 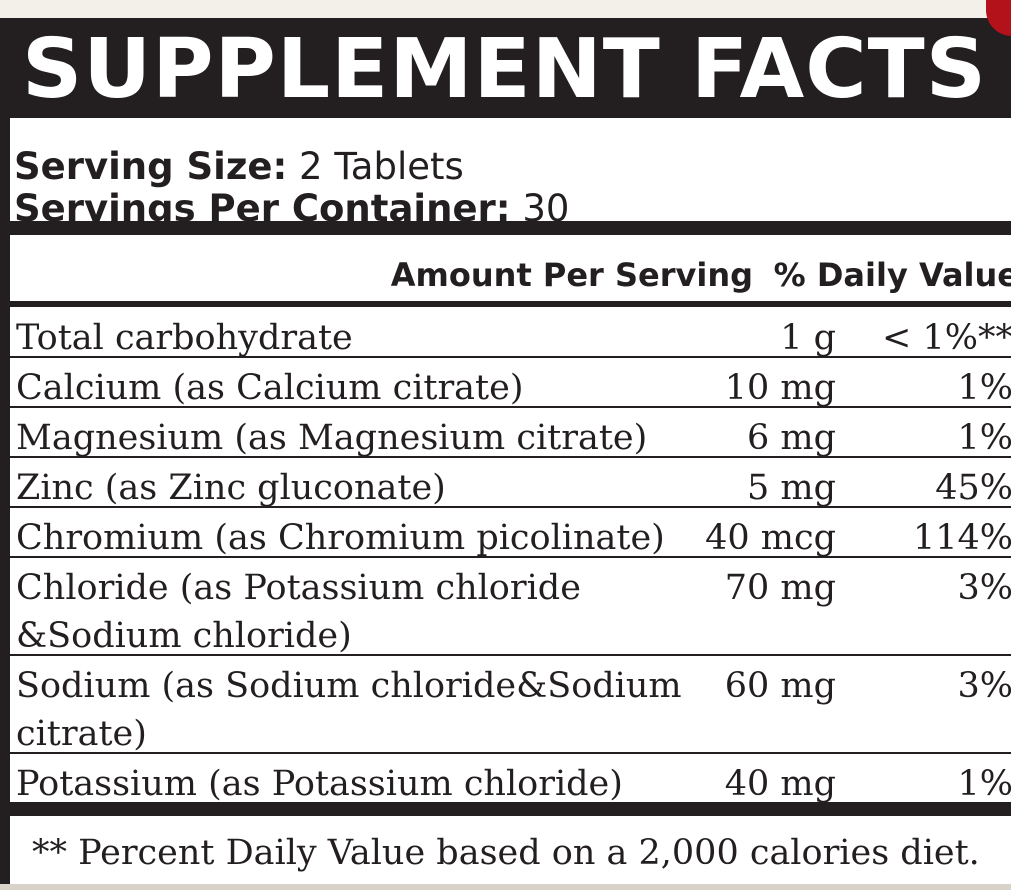 What do you see at coordinates (791, 488) in the screenshot?
I see `nutrient-amount: 5 mg` at bounding box center [791, 488].